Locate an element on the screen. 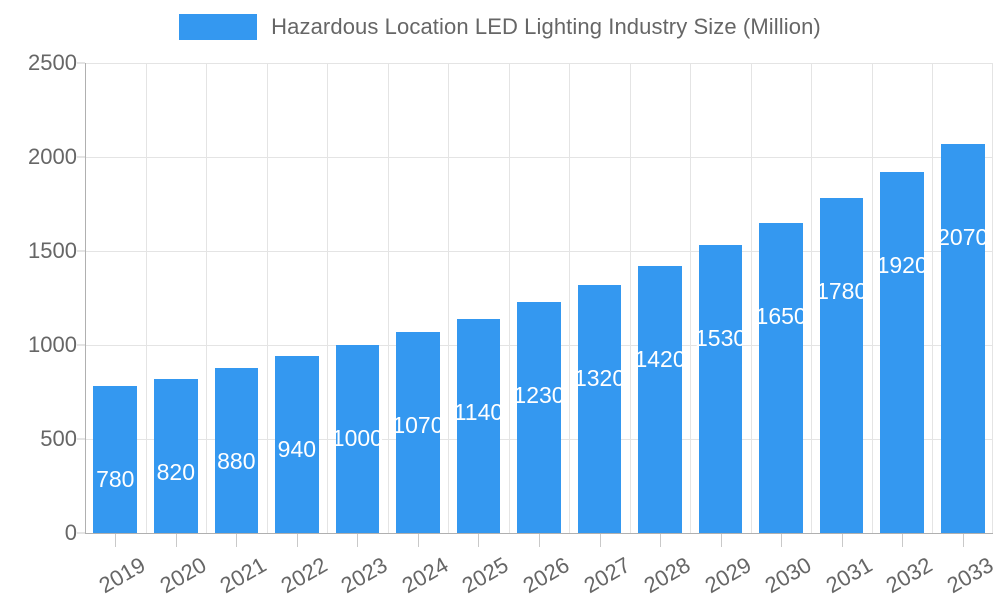 This screenshot has height=600, width=1000. x-axis-line is located at coordinates (539, 533).